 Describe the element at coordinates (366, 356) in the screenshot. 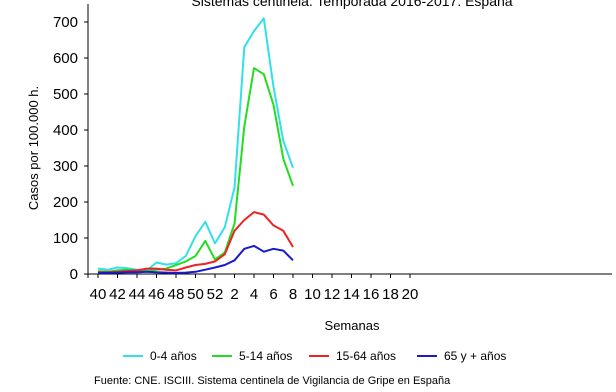

I see `legend-label-3: 15-64 años` at that location.